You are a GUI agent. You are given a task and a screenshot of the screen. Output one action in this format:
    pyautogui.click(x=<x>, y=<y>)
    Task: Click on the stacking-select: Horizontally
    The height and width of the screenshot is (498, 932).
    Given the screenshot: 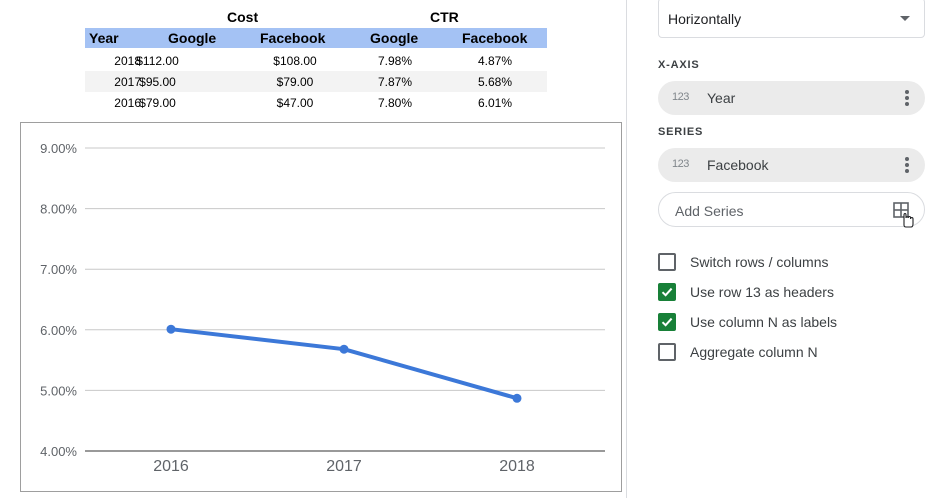 What is the action you would take?
    pyautogui.click(x=791, y=19)
    